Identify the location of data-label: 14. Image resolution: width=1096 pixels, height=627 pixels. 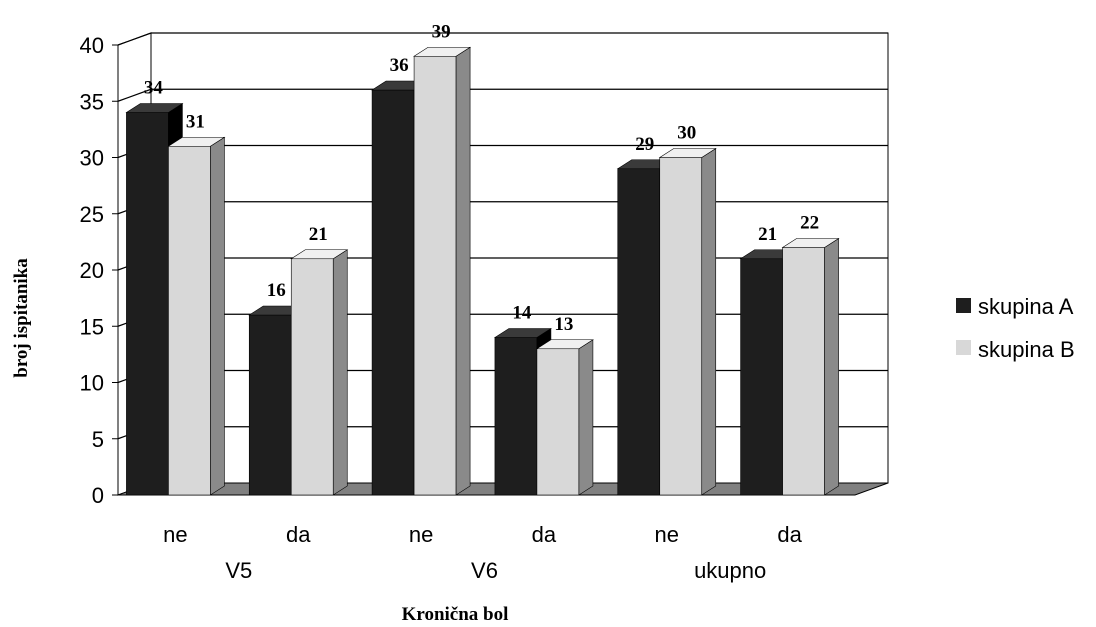
(522, 313).